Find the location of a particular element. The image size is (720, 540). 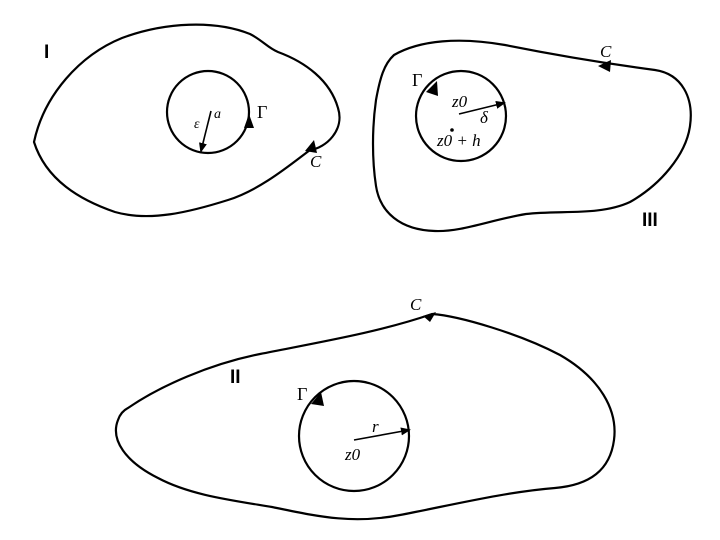

z0-plus-h-label: z0 + h is located at coordinates (458, 140).